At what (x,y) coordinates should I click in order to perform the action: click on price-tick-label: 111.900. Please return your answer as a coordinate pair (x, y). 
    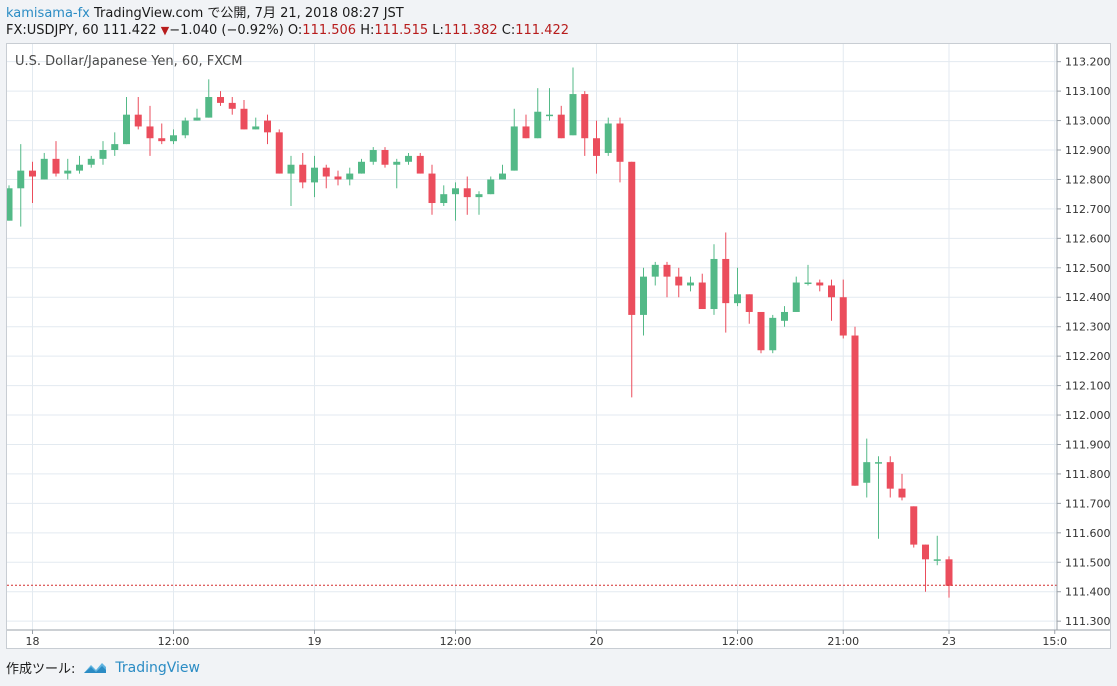
    Looking at the image, I should click on (1087, 444).